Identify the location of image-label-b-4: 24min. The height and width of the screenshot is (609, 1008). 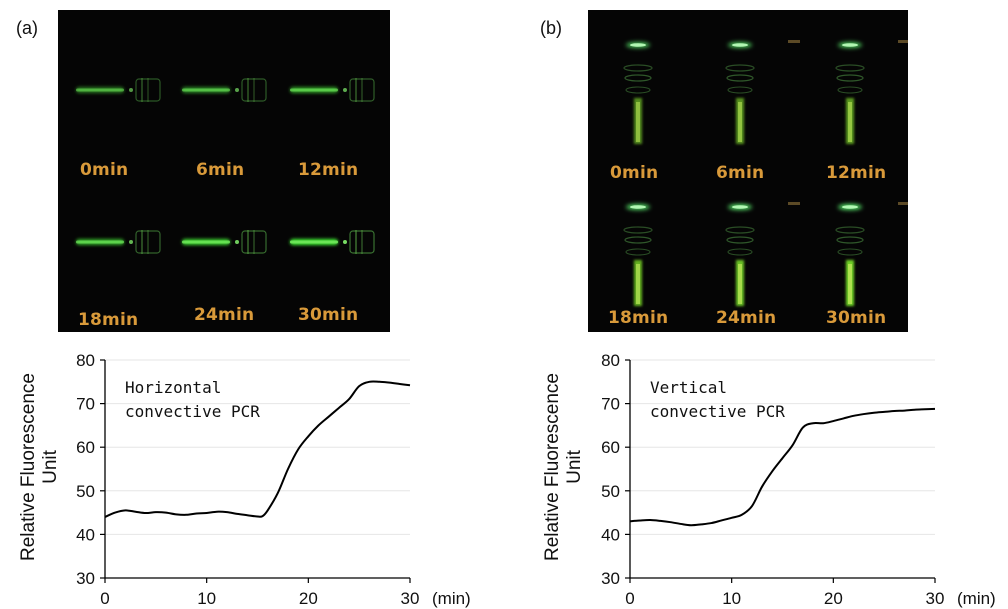
(746, 318).